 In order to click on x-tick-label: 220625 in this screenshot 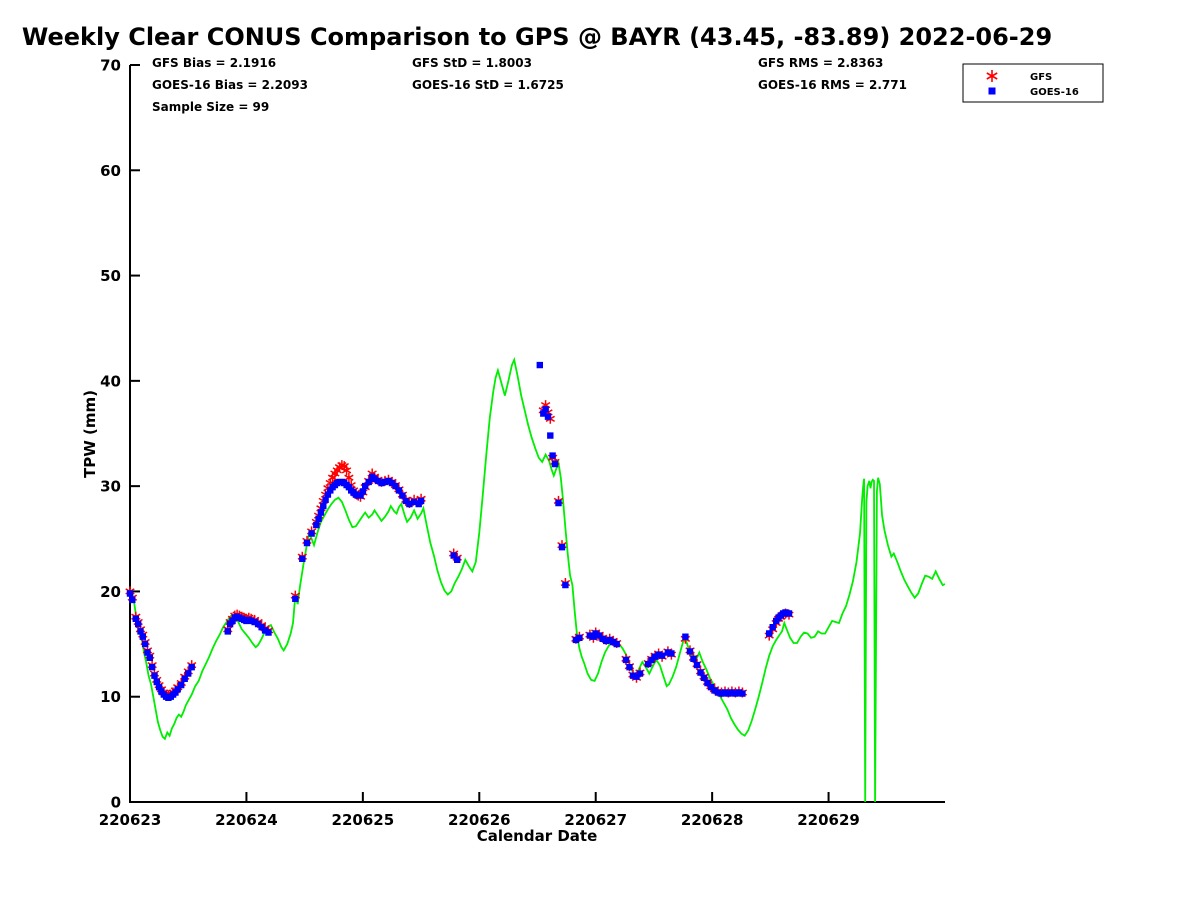, I will do `click(363, 820)`.